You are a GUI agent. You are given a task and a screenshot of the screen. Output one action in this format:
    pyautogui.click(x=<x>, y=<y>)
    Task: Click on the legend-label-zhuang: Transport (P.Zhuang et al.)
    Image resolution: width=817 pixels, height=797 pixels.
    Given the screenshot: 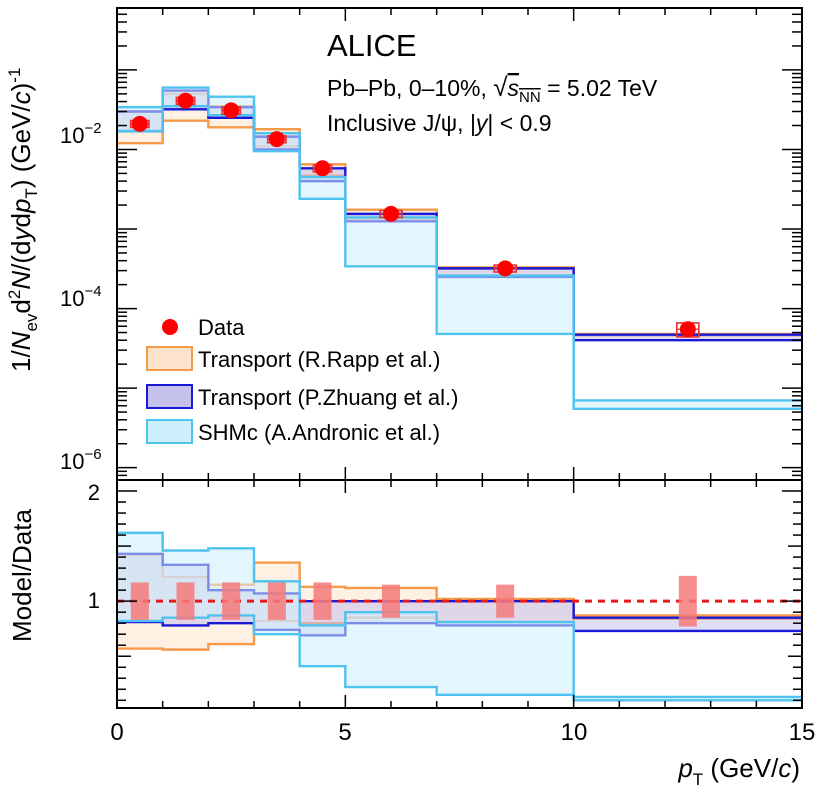 What is the action you would take?
    pyautogui.click(x=328, y=397)
    